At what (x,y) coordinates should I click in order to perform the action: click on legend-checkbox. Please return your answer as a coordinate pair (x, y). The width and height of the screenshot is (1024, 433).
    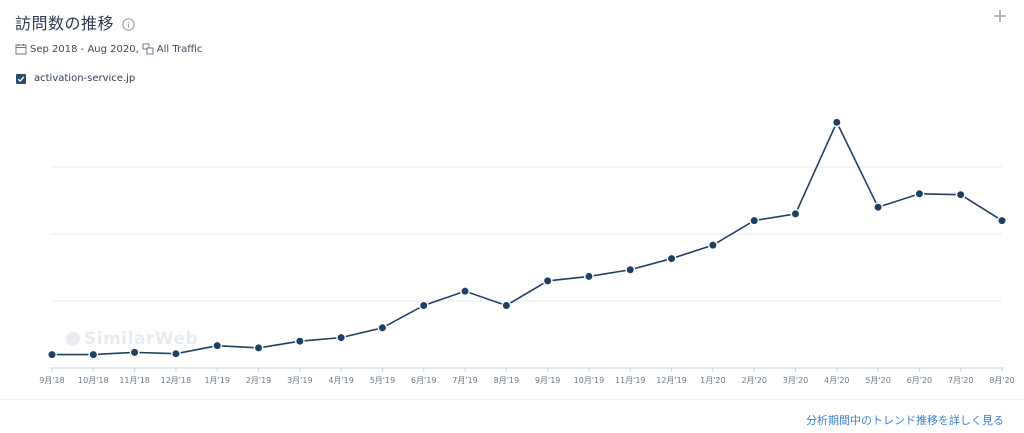
    Looking at the image, I should click on (21, 78).